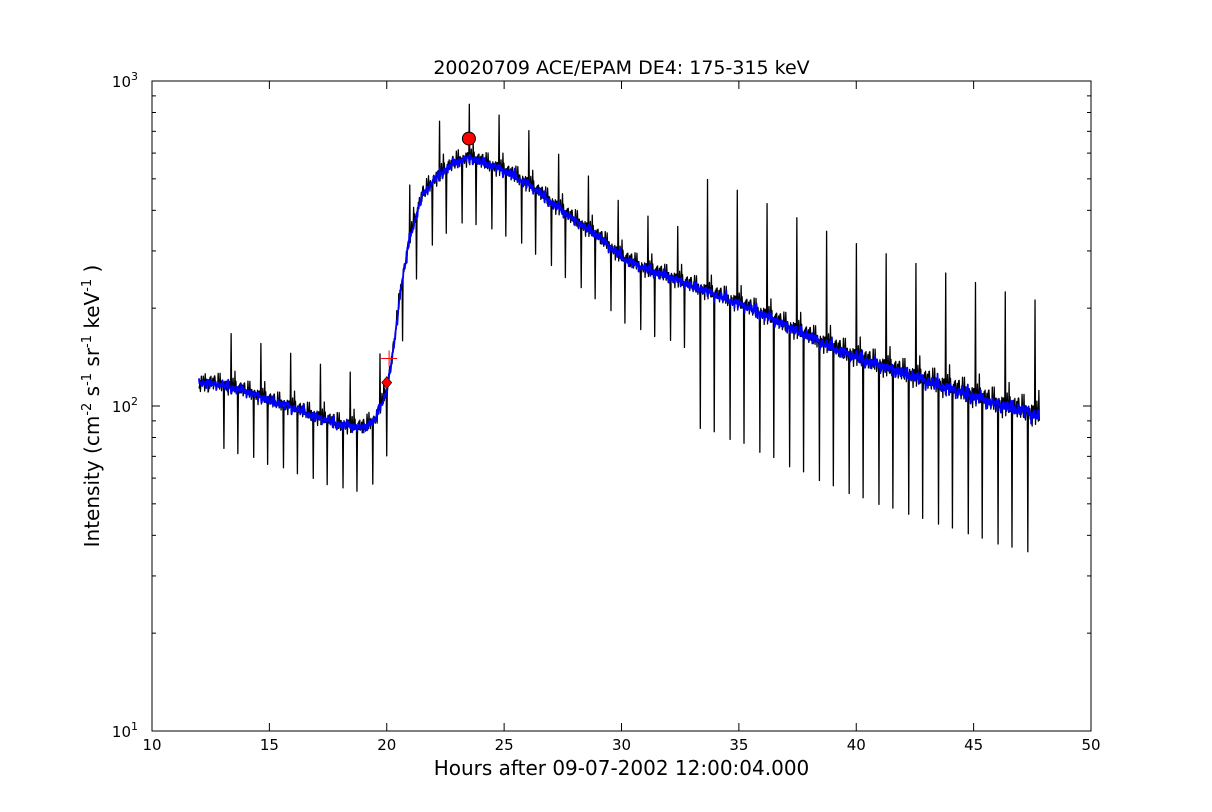 The height and width of the screenshot is (812, 1212). I want to click on x-tick-label: 40, so click(856, 745).